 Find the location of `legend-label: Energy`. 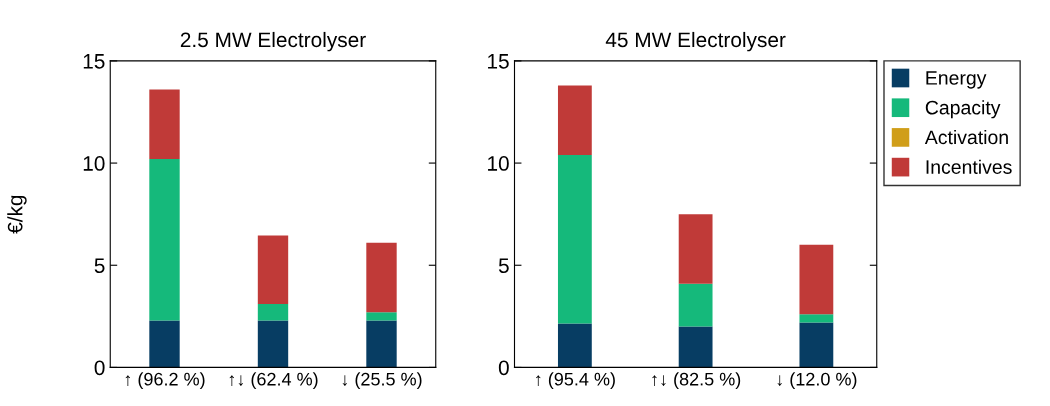

legend-label: Energy is located at coordinates (956, 80).